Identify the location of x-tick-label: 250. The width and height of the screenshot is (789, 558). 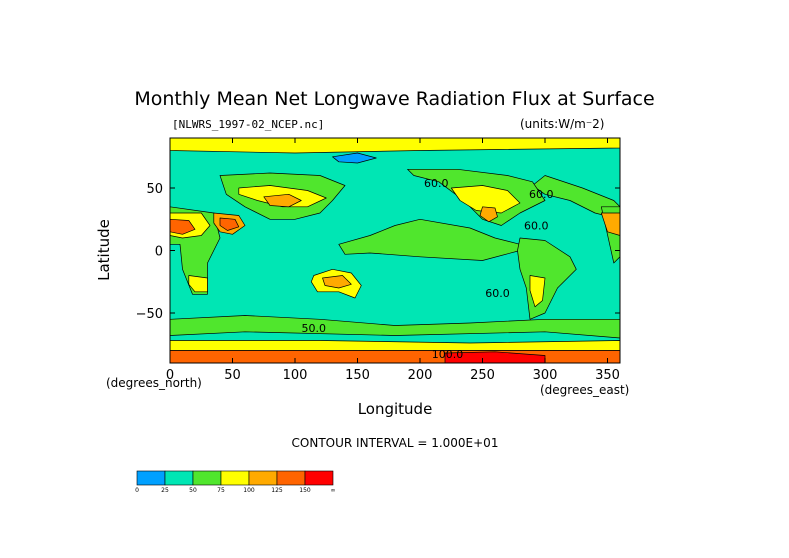
(482, 375).